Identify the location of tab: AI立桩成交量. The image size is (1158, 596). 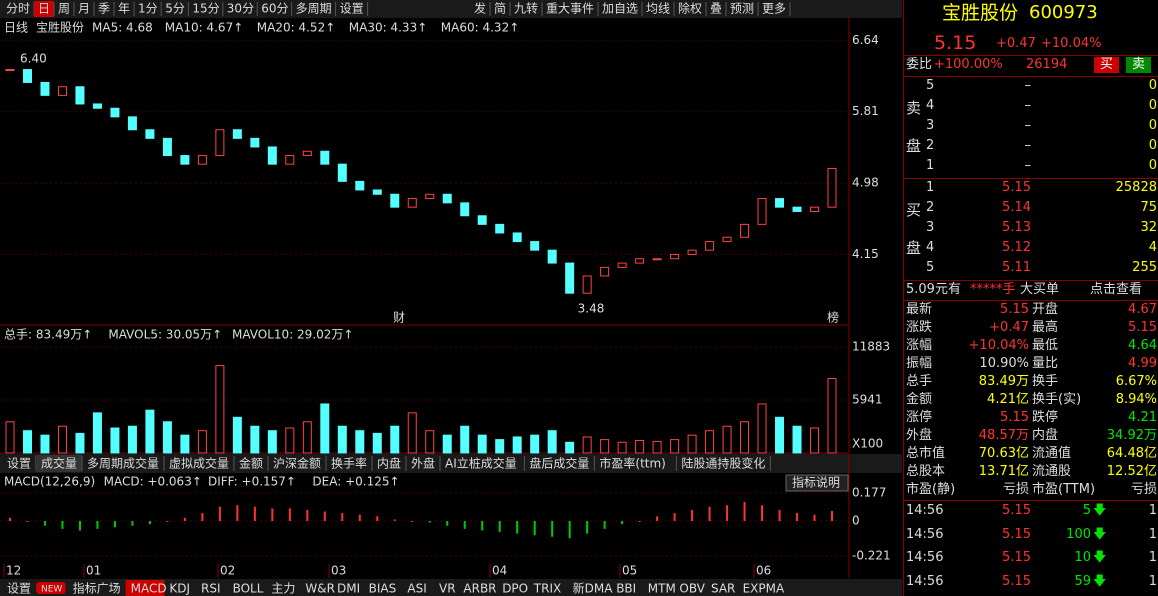
(481, 463).